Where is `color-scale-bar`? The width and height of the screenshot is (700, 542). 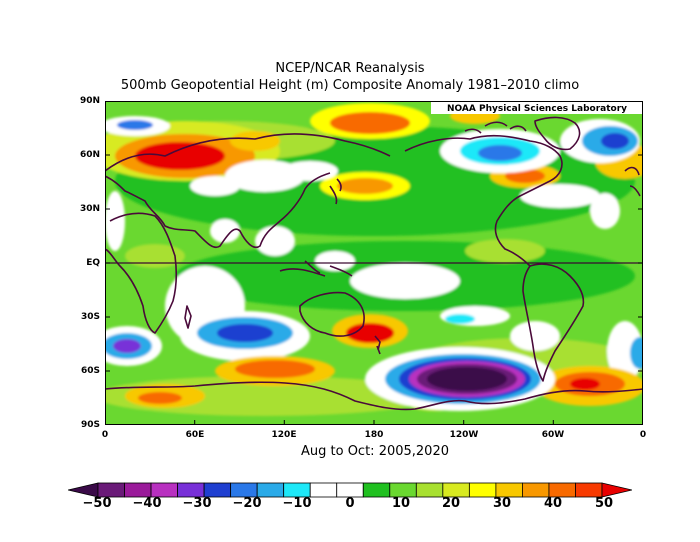
color-scale-bar is located at coordinates (350, 490).